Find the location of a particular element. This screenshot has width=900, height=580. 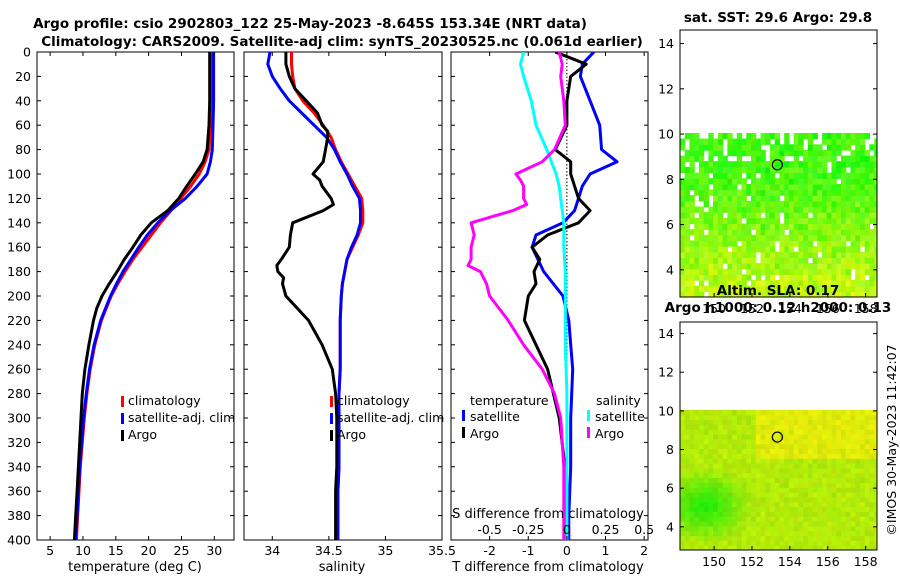

x-tick-label: 35 is located at coordinates (385, 550).